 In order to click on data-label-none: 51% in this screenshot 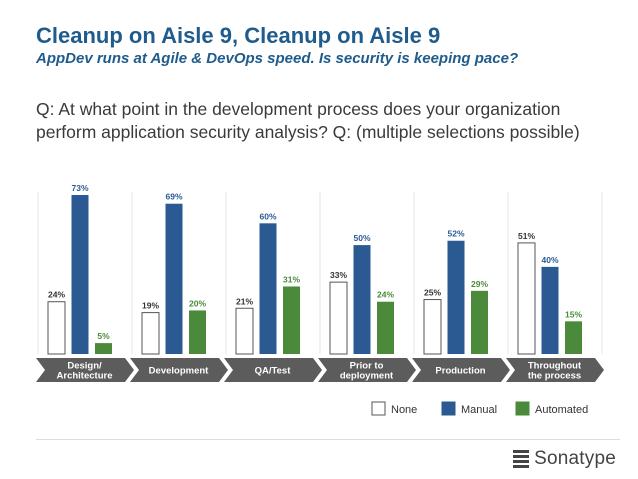, I will do `click(526, 236)`.